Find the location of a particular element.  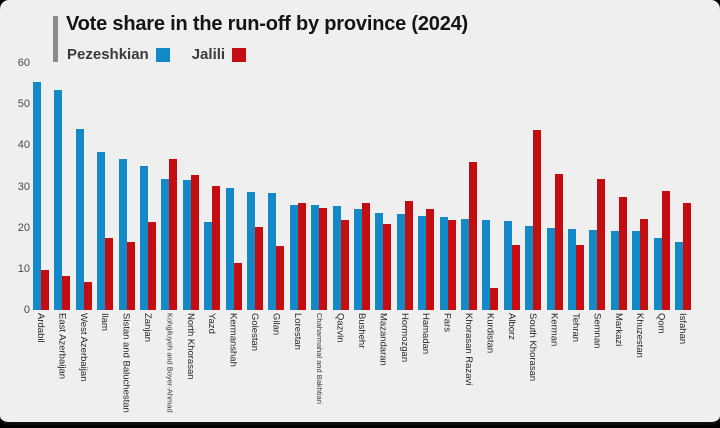

x-axis-label: Kurdistan is located at coordinates (490, 333).